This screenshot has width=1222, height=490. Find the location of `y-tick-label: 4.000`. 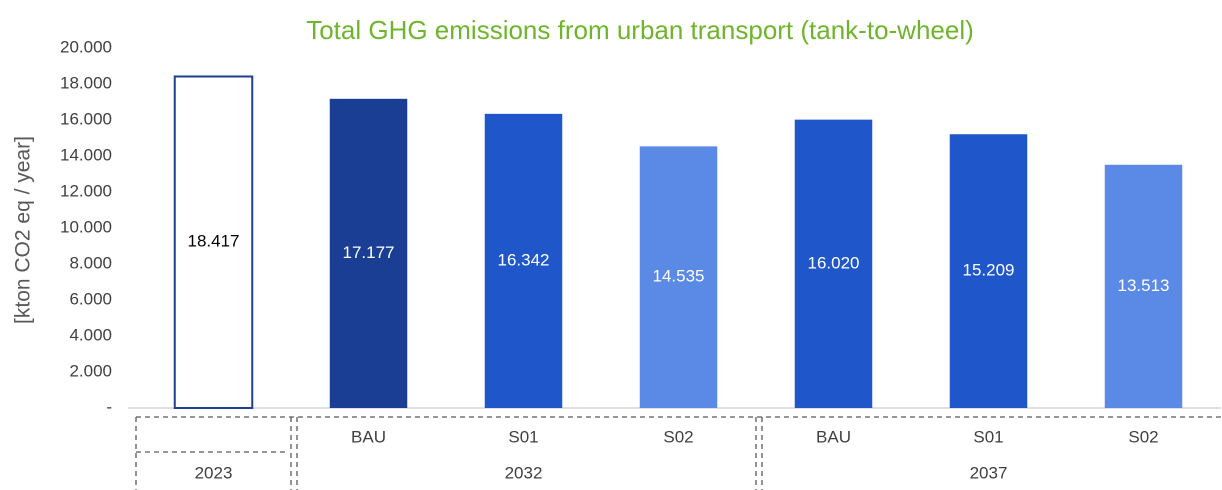

y-tick-label: 4.000 is located at coordinates (90, 334).